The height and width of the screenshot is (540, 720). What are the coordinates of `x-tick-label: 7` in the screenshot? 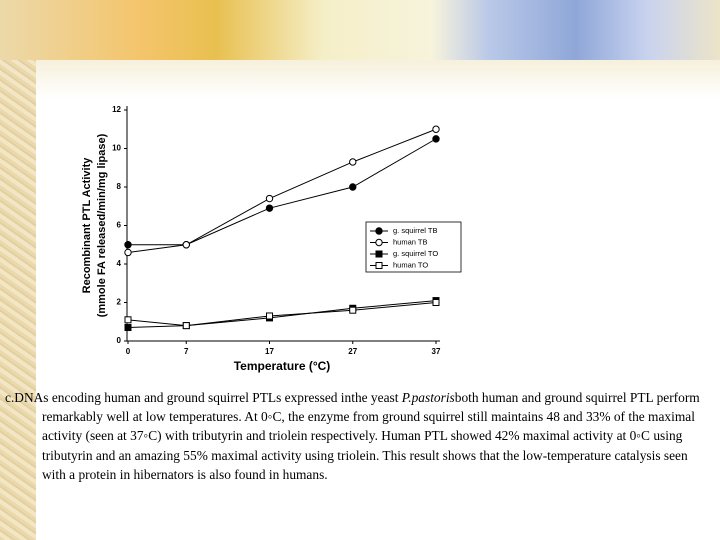 It's located at (186, 351).